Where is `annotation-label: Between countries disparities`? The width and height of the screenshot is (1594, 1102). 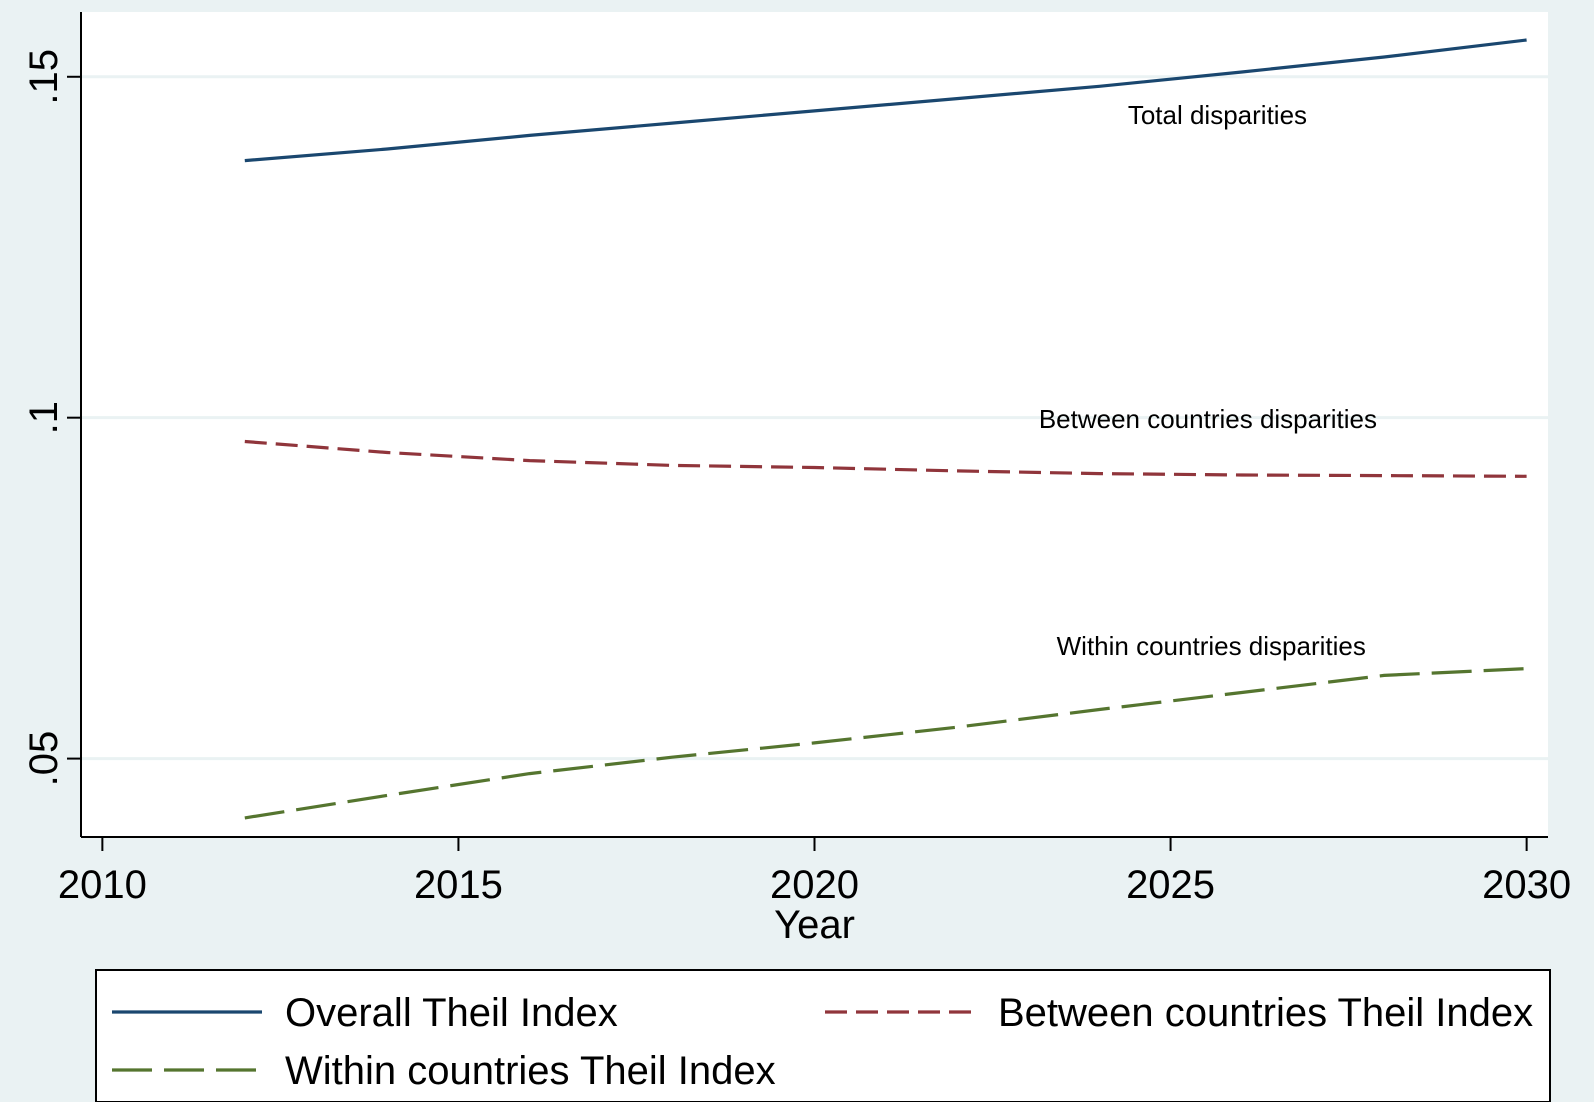 annotation-label: Between countries disparities is located at coordinates (1208, 419).